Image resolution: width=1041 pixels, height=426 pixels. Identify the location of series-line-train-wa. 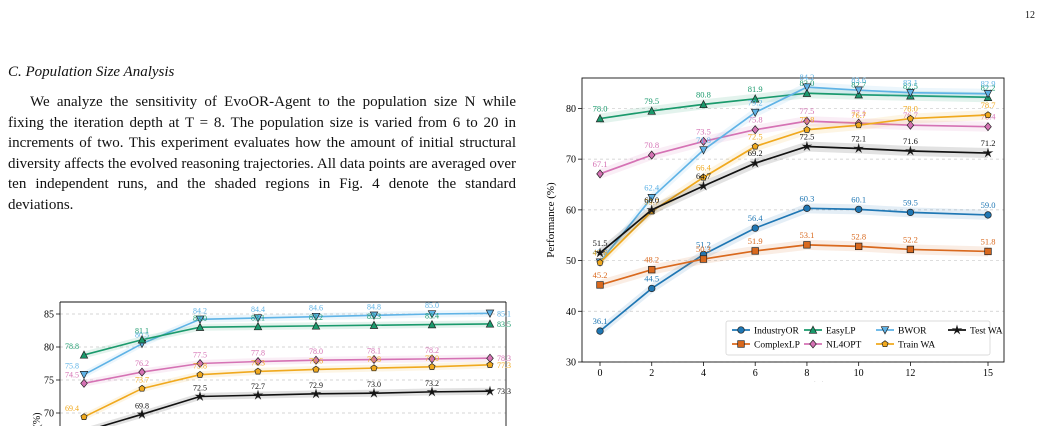
(286, 391).